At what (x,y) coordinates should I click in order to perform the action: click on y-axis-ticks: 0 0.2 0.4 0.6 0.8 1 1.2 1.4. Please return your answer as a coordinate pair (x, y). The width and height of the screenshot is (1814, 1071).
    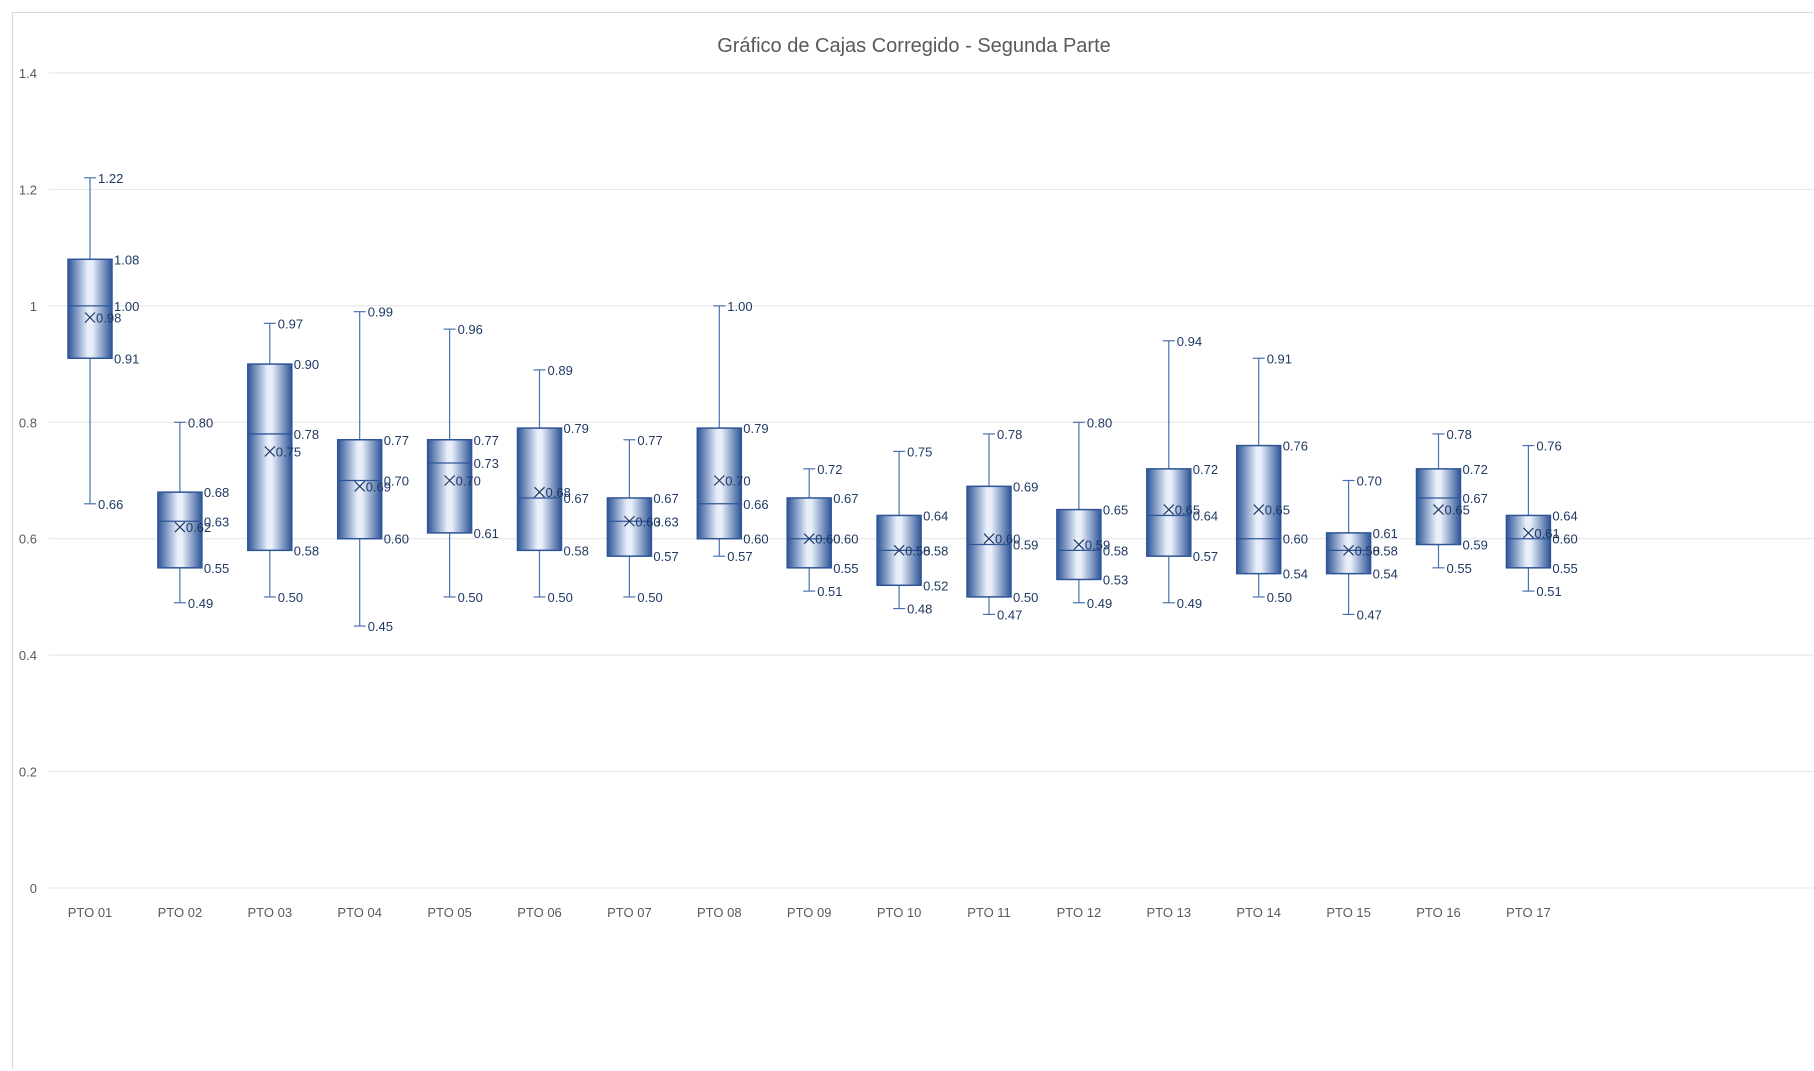
    Looking at the image, I should click on (28, 481).